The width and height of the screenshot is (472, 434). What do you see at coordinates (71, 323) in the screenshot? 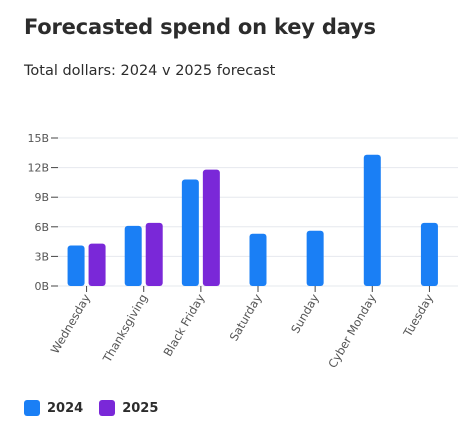
I see `x-tick-label: Wednesday` at bounding box center [71, 323].